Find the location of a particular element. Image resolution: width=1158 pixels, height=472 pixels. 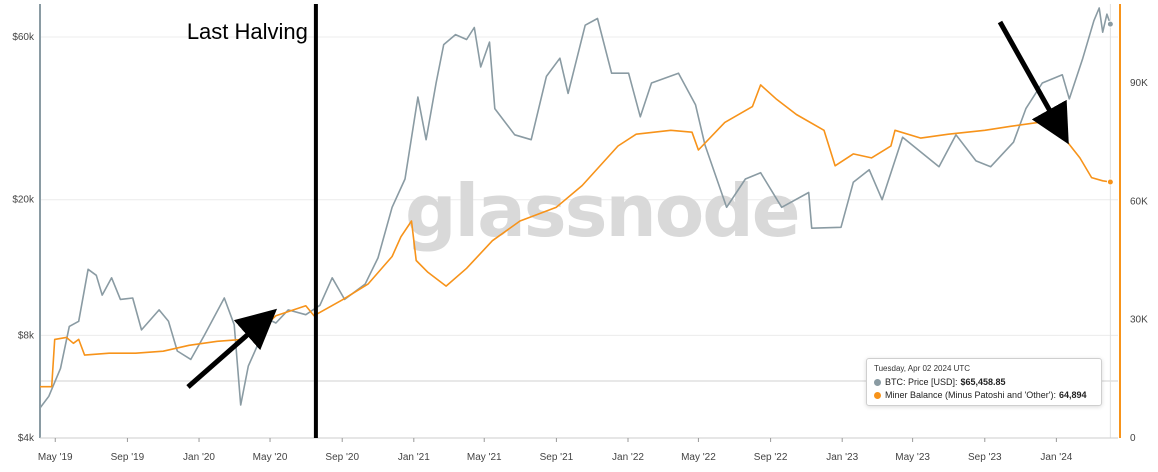

miner-legend-dot is located at coordinates (877, 395).